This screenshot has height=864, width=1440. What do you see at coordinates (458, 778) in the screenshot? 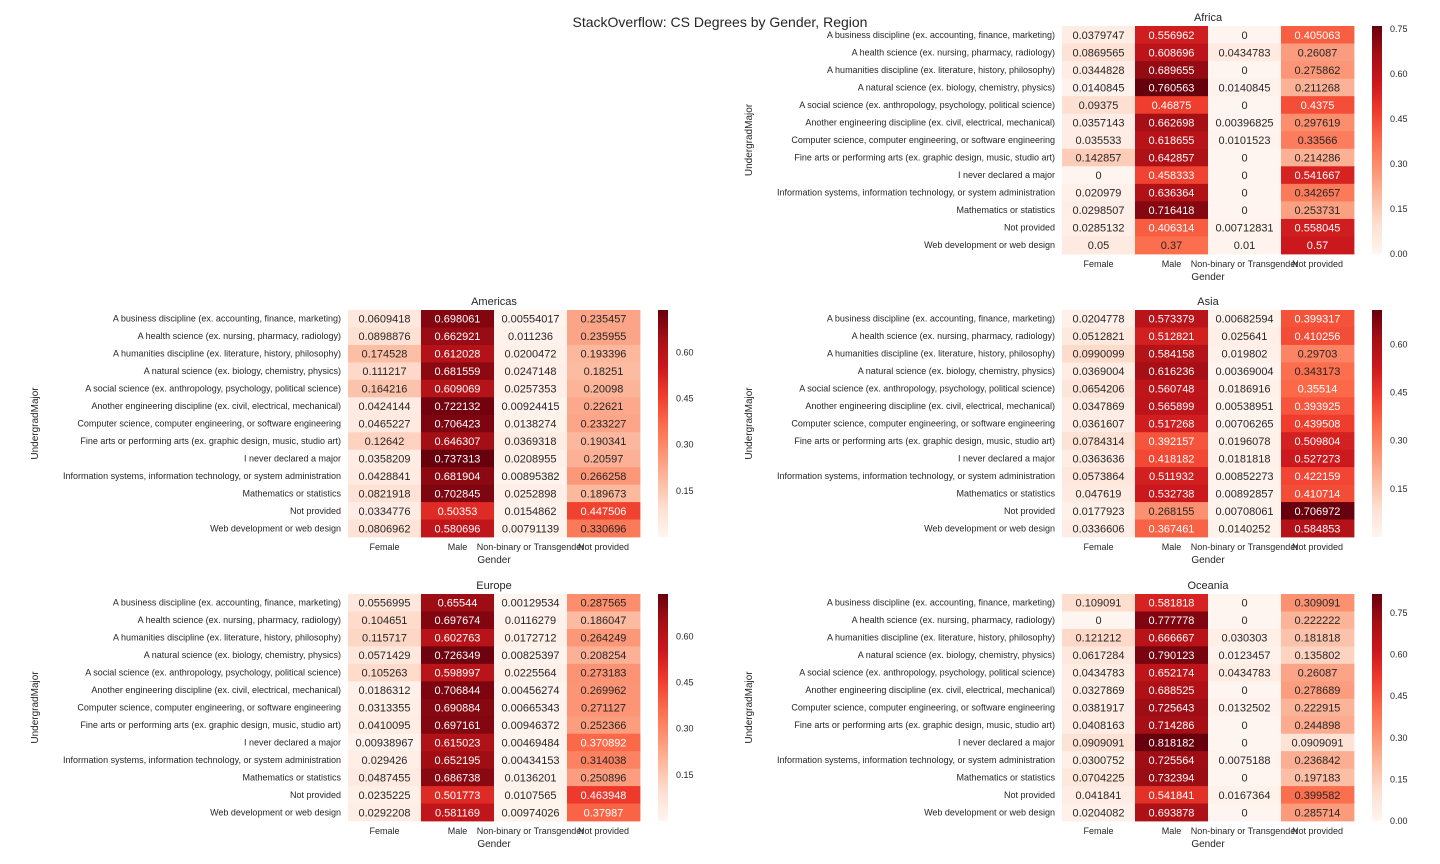
I see `cell-label: 0.686738` at bounding box center [458, 778].